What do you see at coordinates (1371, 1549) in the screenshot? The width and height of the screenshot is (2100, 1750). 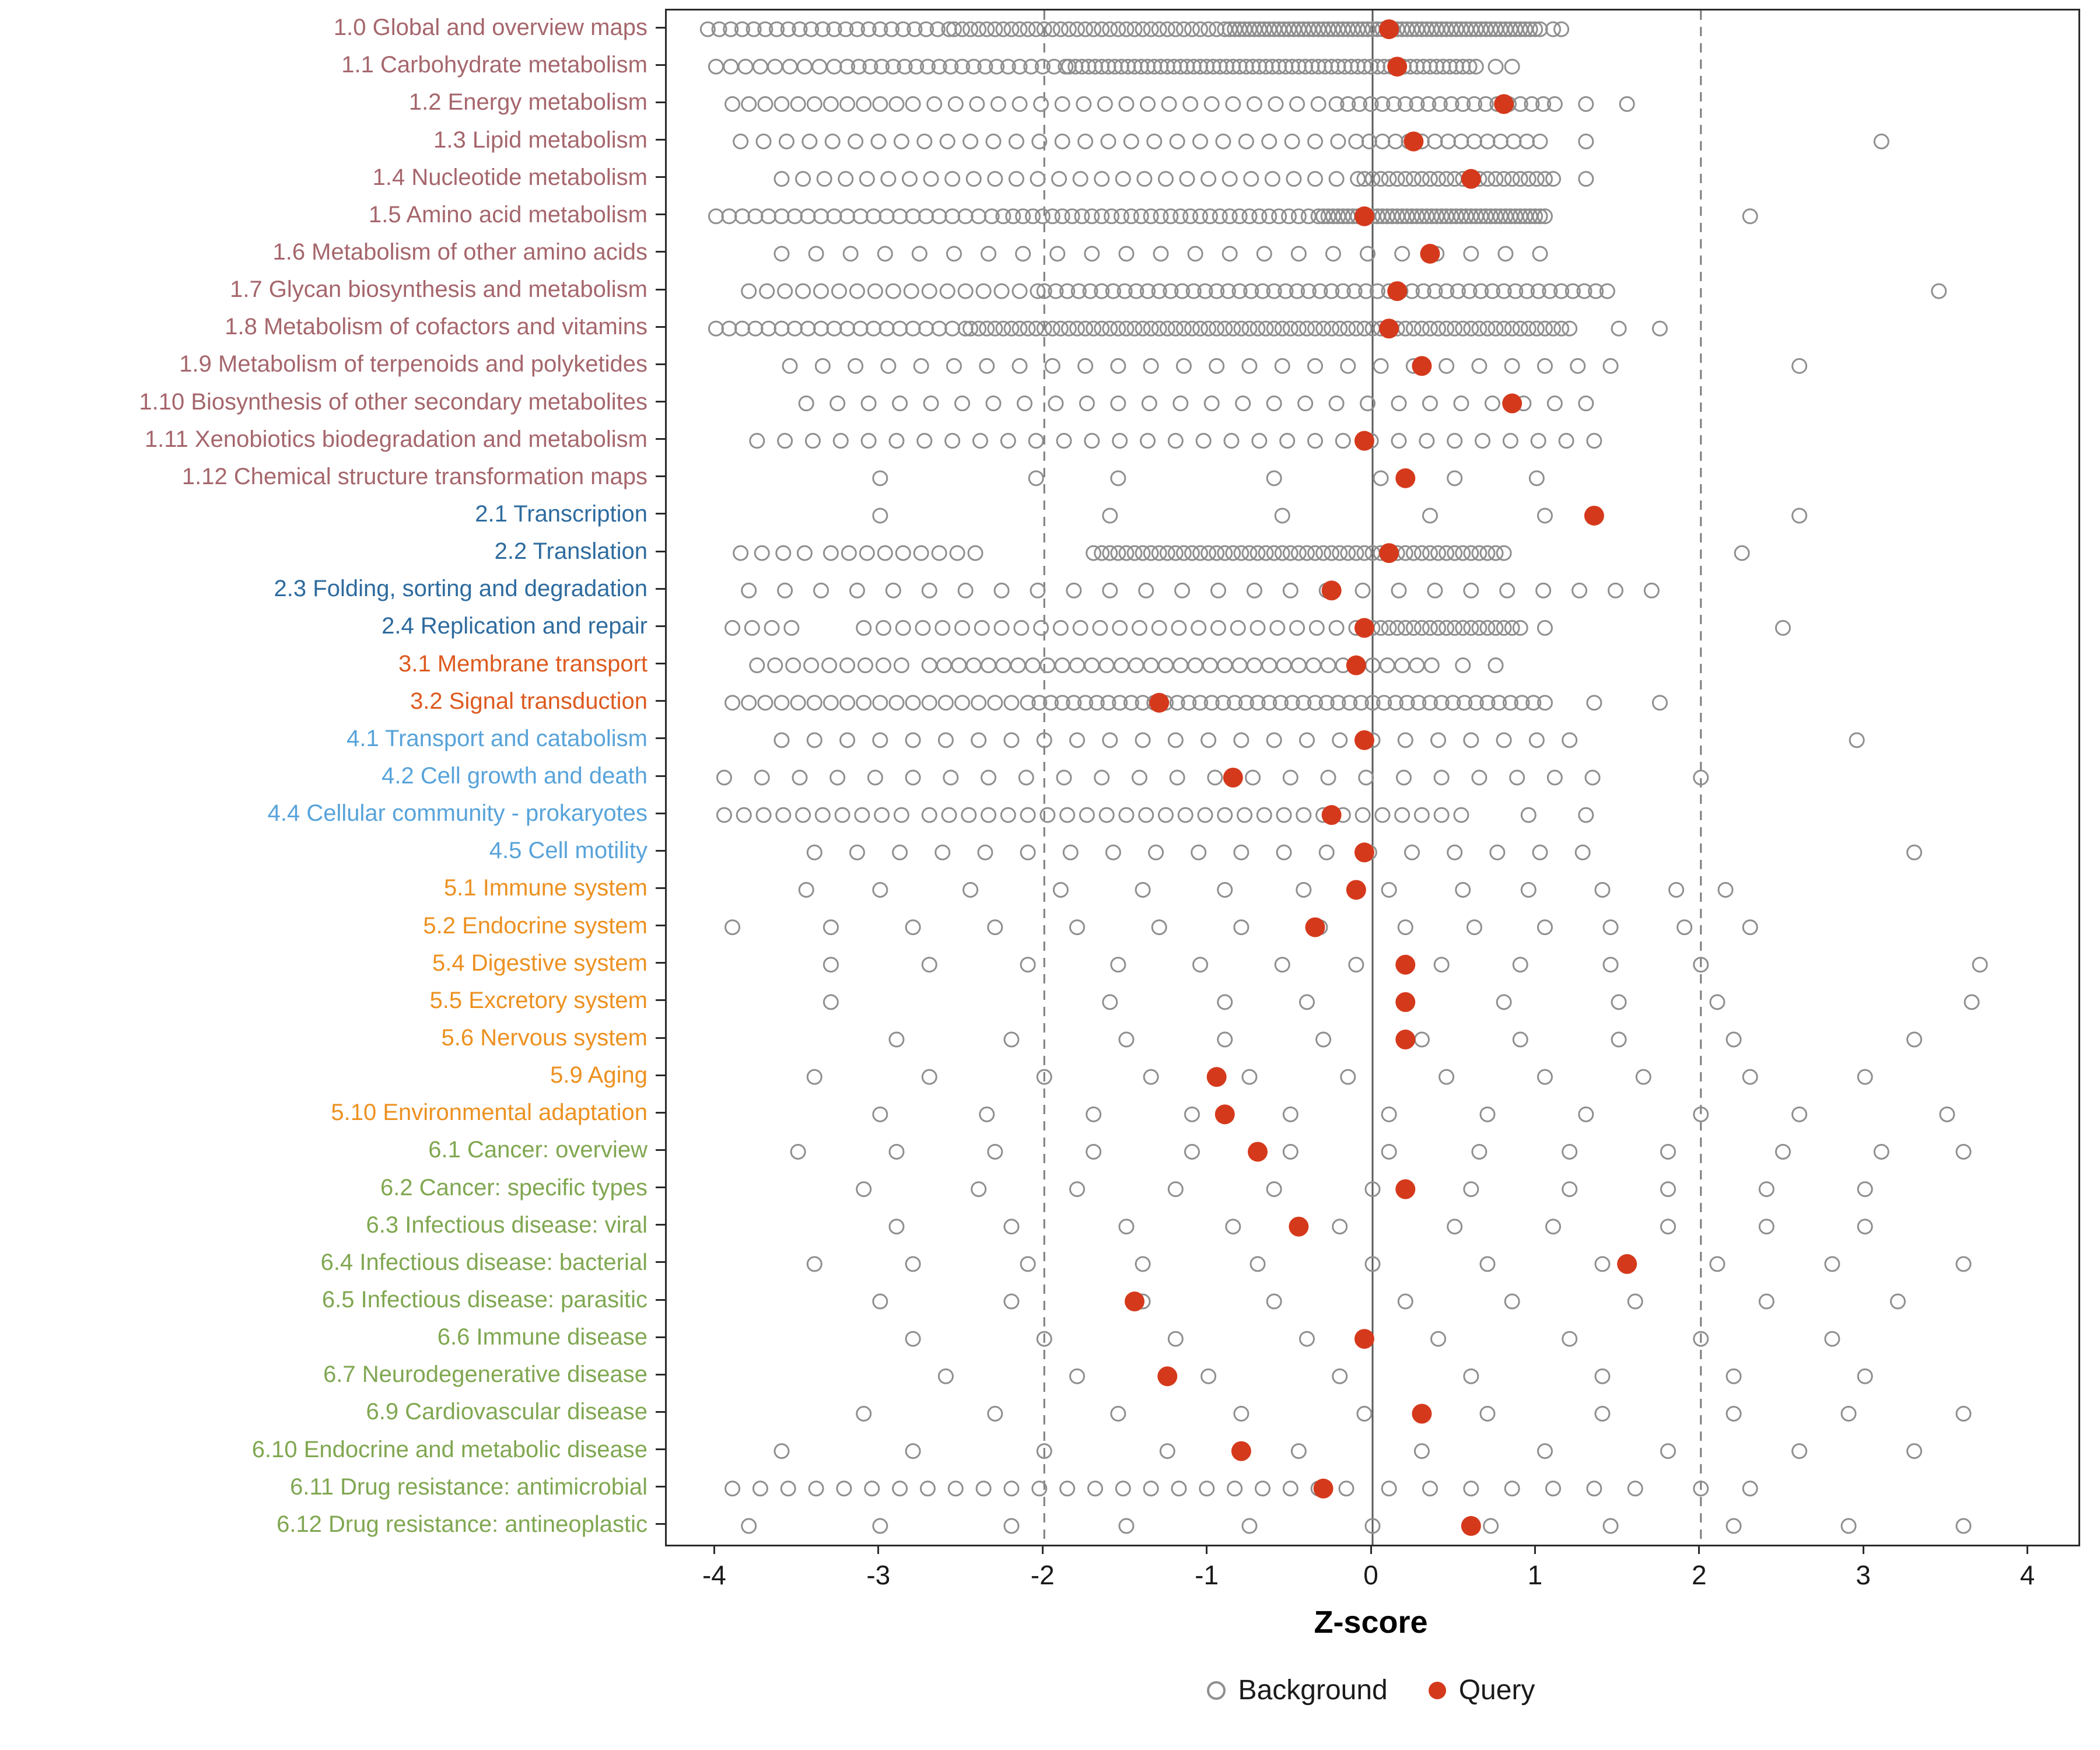 I see `x-tick` at bounding box center [1371, 1549].